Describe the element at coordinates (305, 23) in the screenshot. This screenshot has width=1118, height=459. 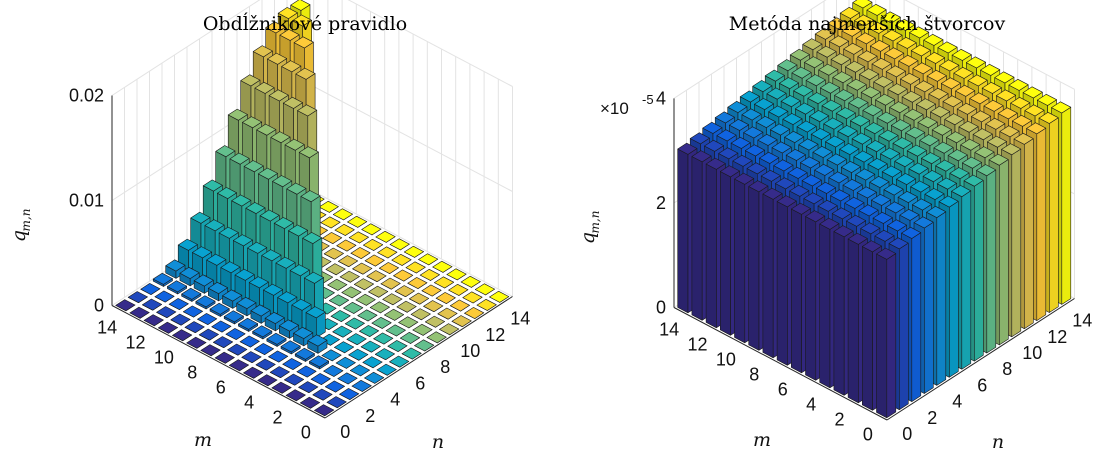
I see `chart-title: Obdĺžnikové pravidlo` at that location.